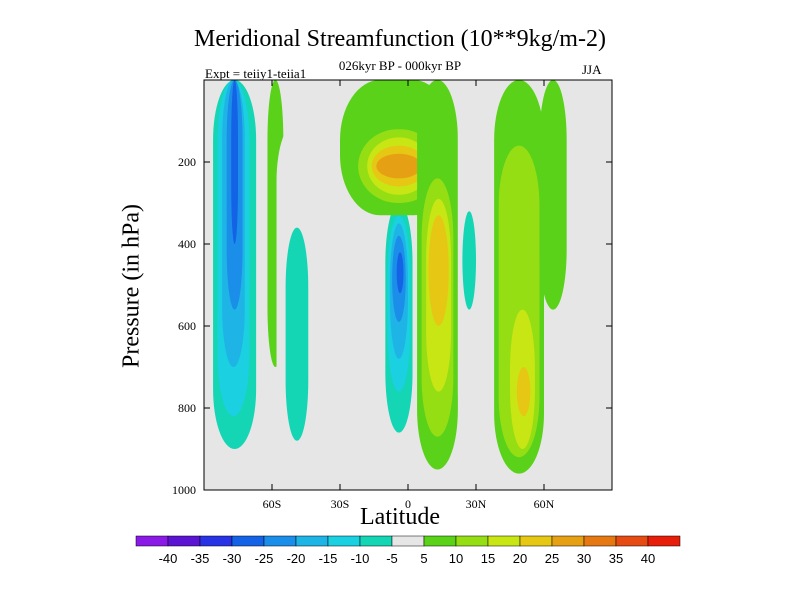 This screenshot has width=800, height=600. I want to click on x-tick-label-3: 30N, so click(476, 504).